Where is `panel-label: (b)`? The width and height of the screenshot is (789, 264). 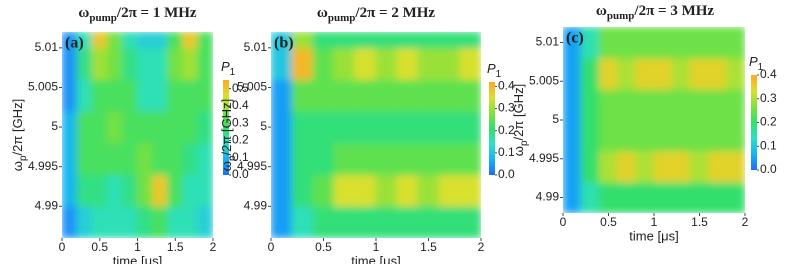
panel-label: (b) is located at coordinates (284, 43).